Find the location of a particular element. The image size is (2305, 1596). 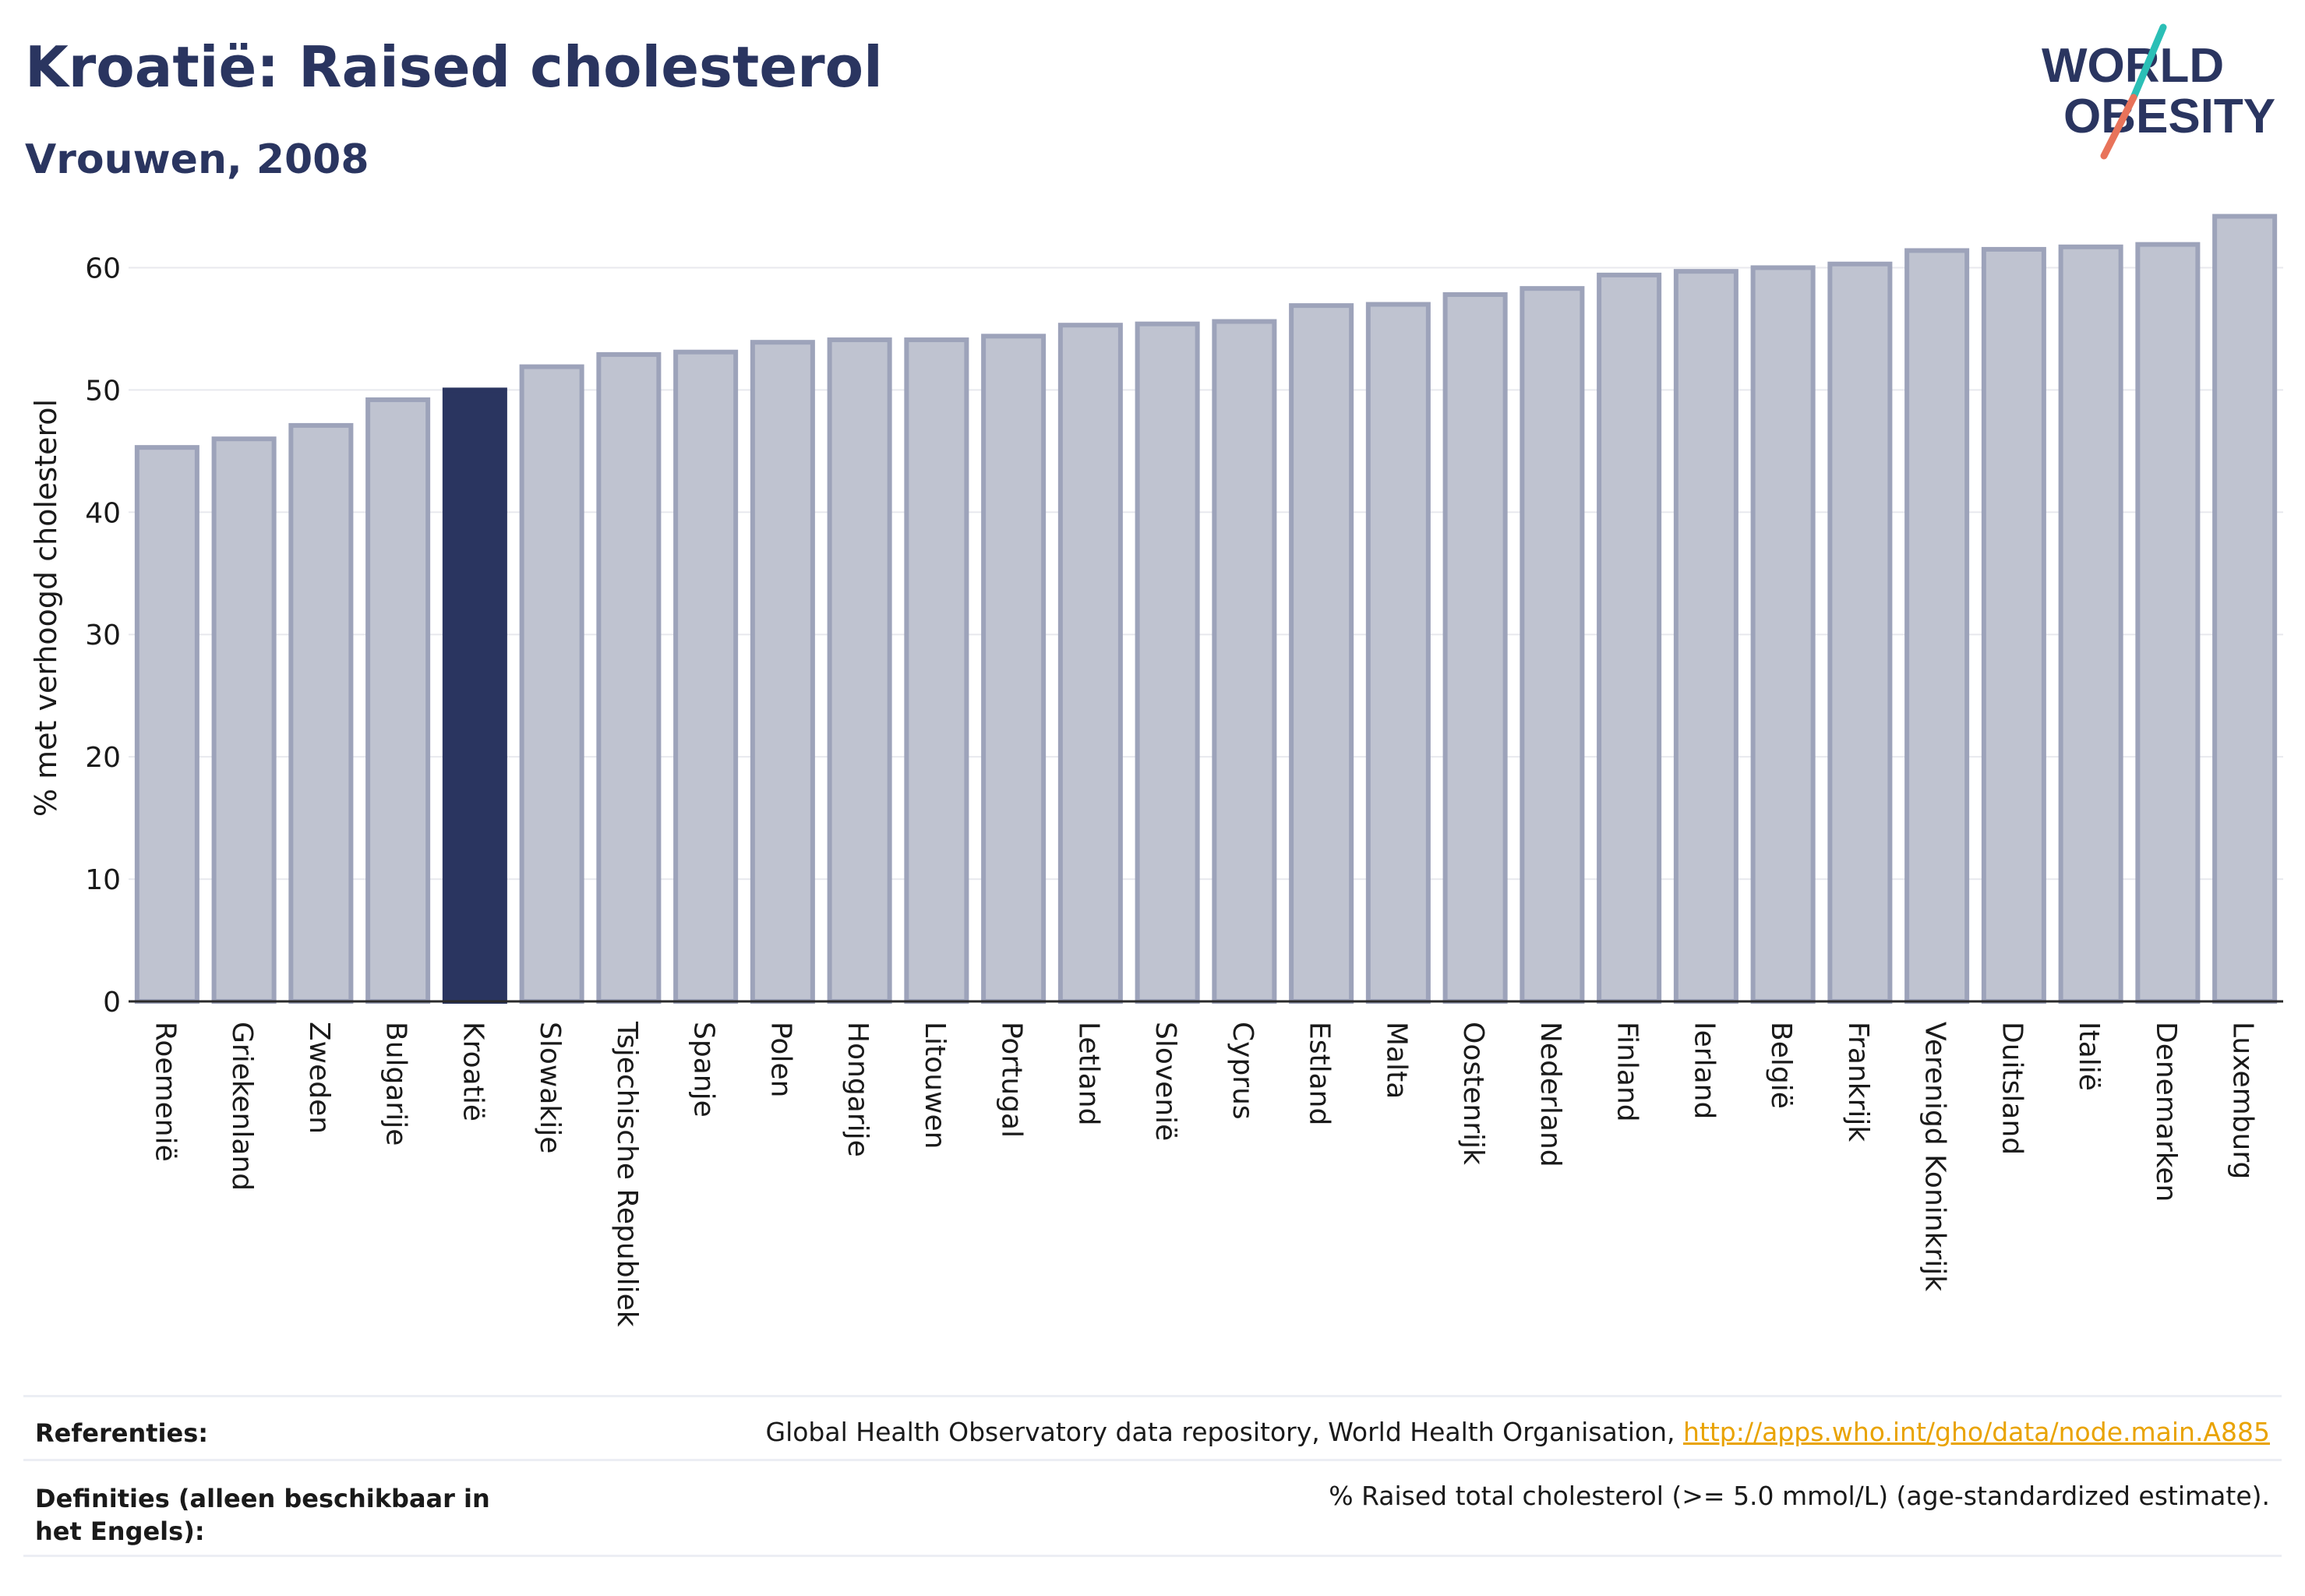

x-tick-label: België is located at coordinates (1781, 1065).